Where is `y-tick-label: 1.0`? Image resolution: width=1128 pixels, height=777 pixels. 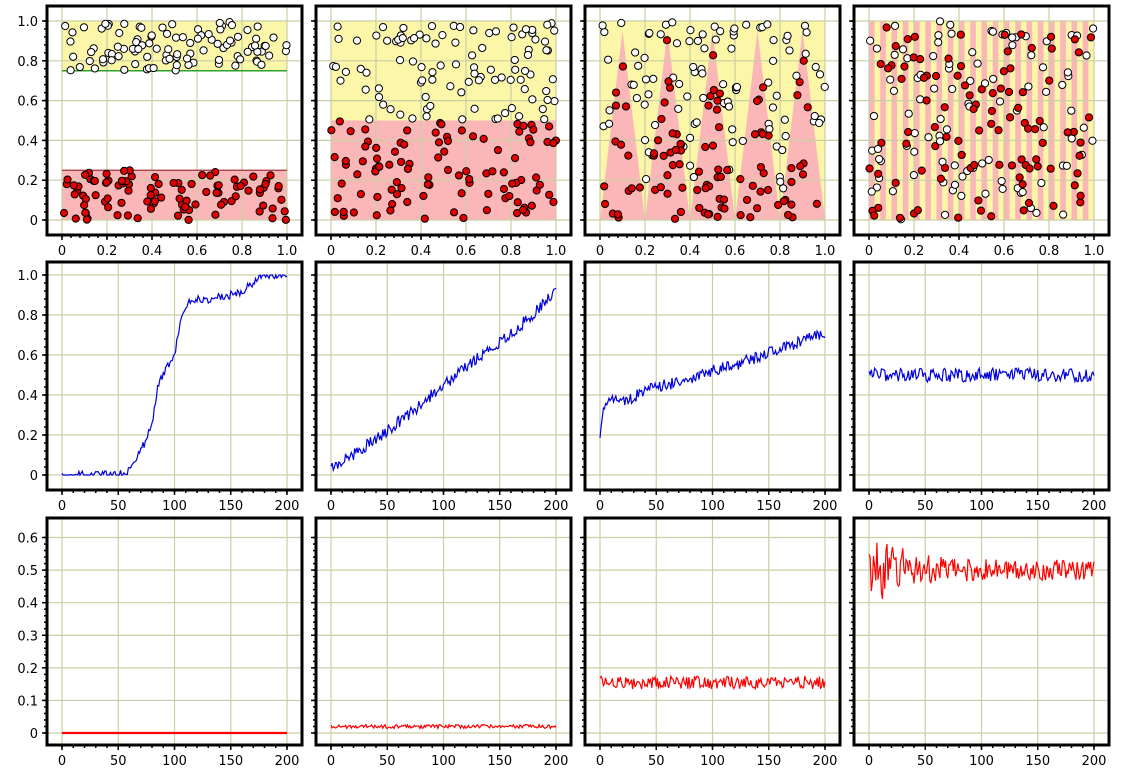 y-tick-label: 1.0 is located at coordinates (27, 276).